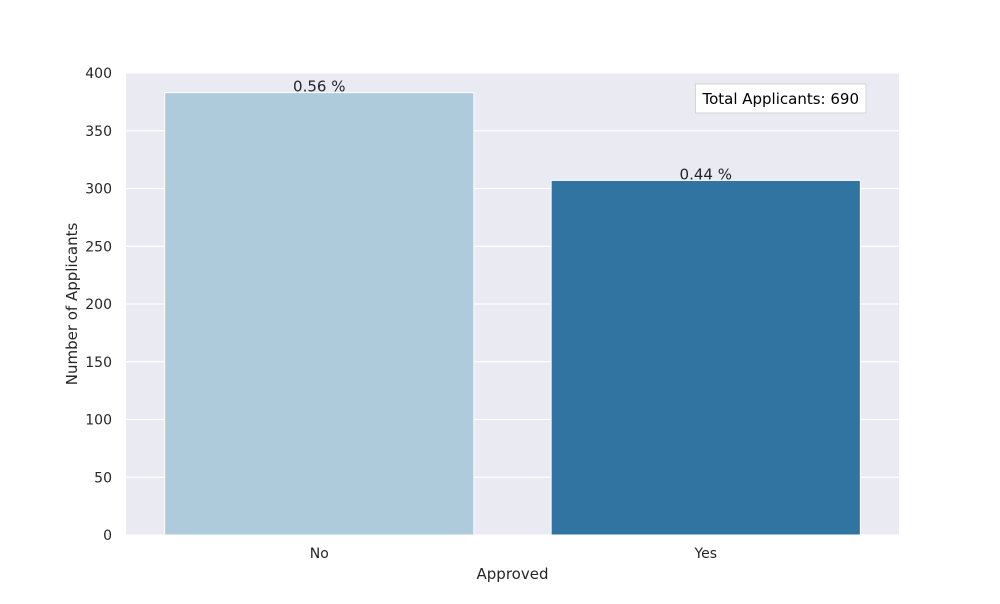 The image size is (1000, 604). I want to click on annotation-box, so click(781, 98).